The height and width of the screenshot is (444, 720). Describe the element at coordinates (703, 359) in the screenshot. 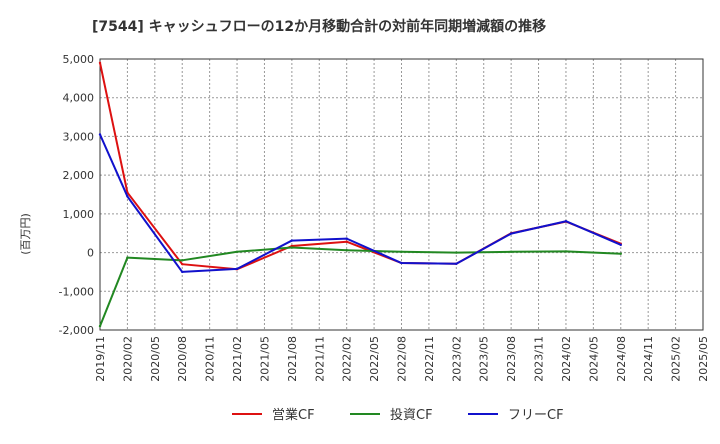

I see `x-tick-label: 2025/05` at that location.